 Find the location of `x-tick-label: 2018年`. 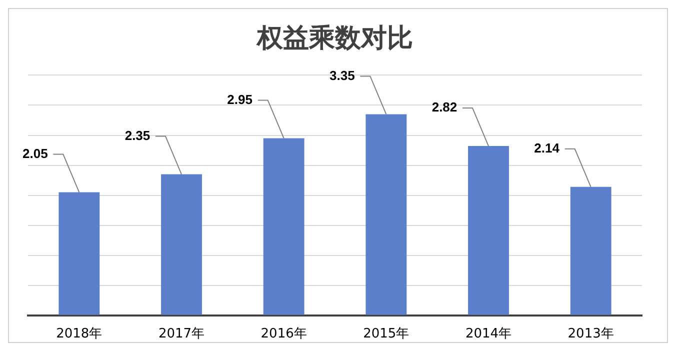

x-tick-label: 2018年 is located at coordinates (79, 334).